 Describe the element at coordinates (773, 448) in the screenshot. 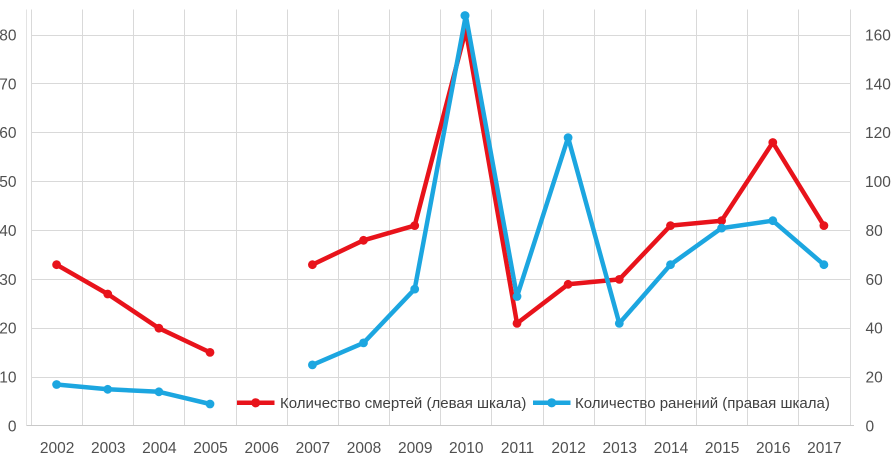

I see `svg-text: 2016` at that location.